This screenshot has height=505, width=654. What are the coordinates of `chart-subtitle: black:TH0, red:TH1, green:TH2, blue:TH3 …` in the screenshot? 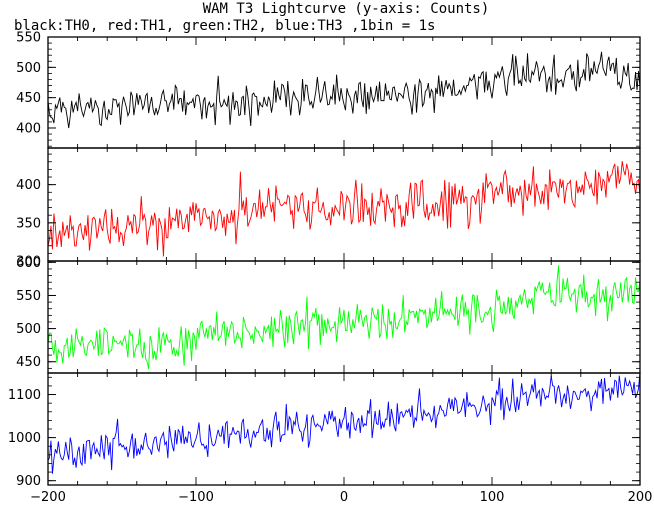 It's located at (224, 26).